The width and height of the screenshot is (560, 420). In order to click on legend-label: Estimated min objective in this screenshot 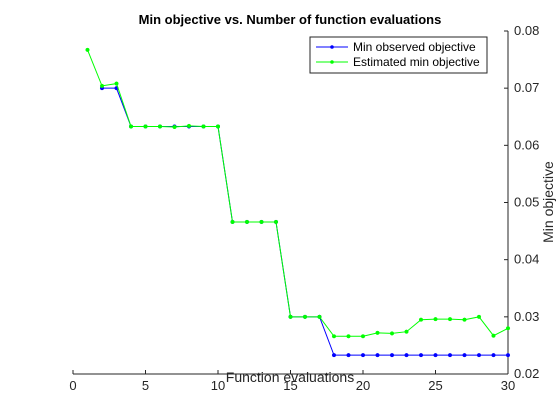, I will do `click(416, 62)`.